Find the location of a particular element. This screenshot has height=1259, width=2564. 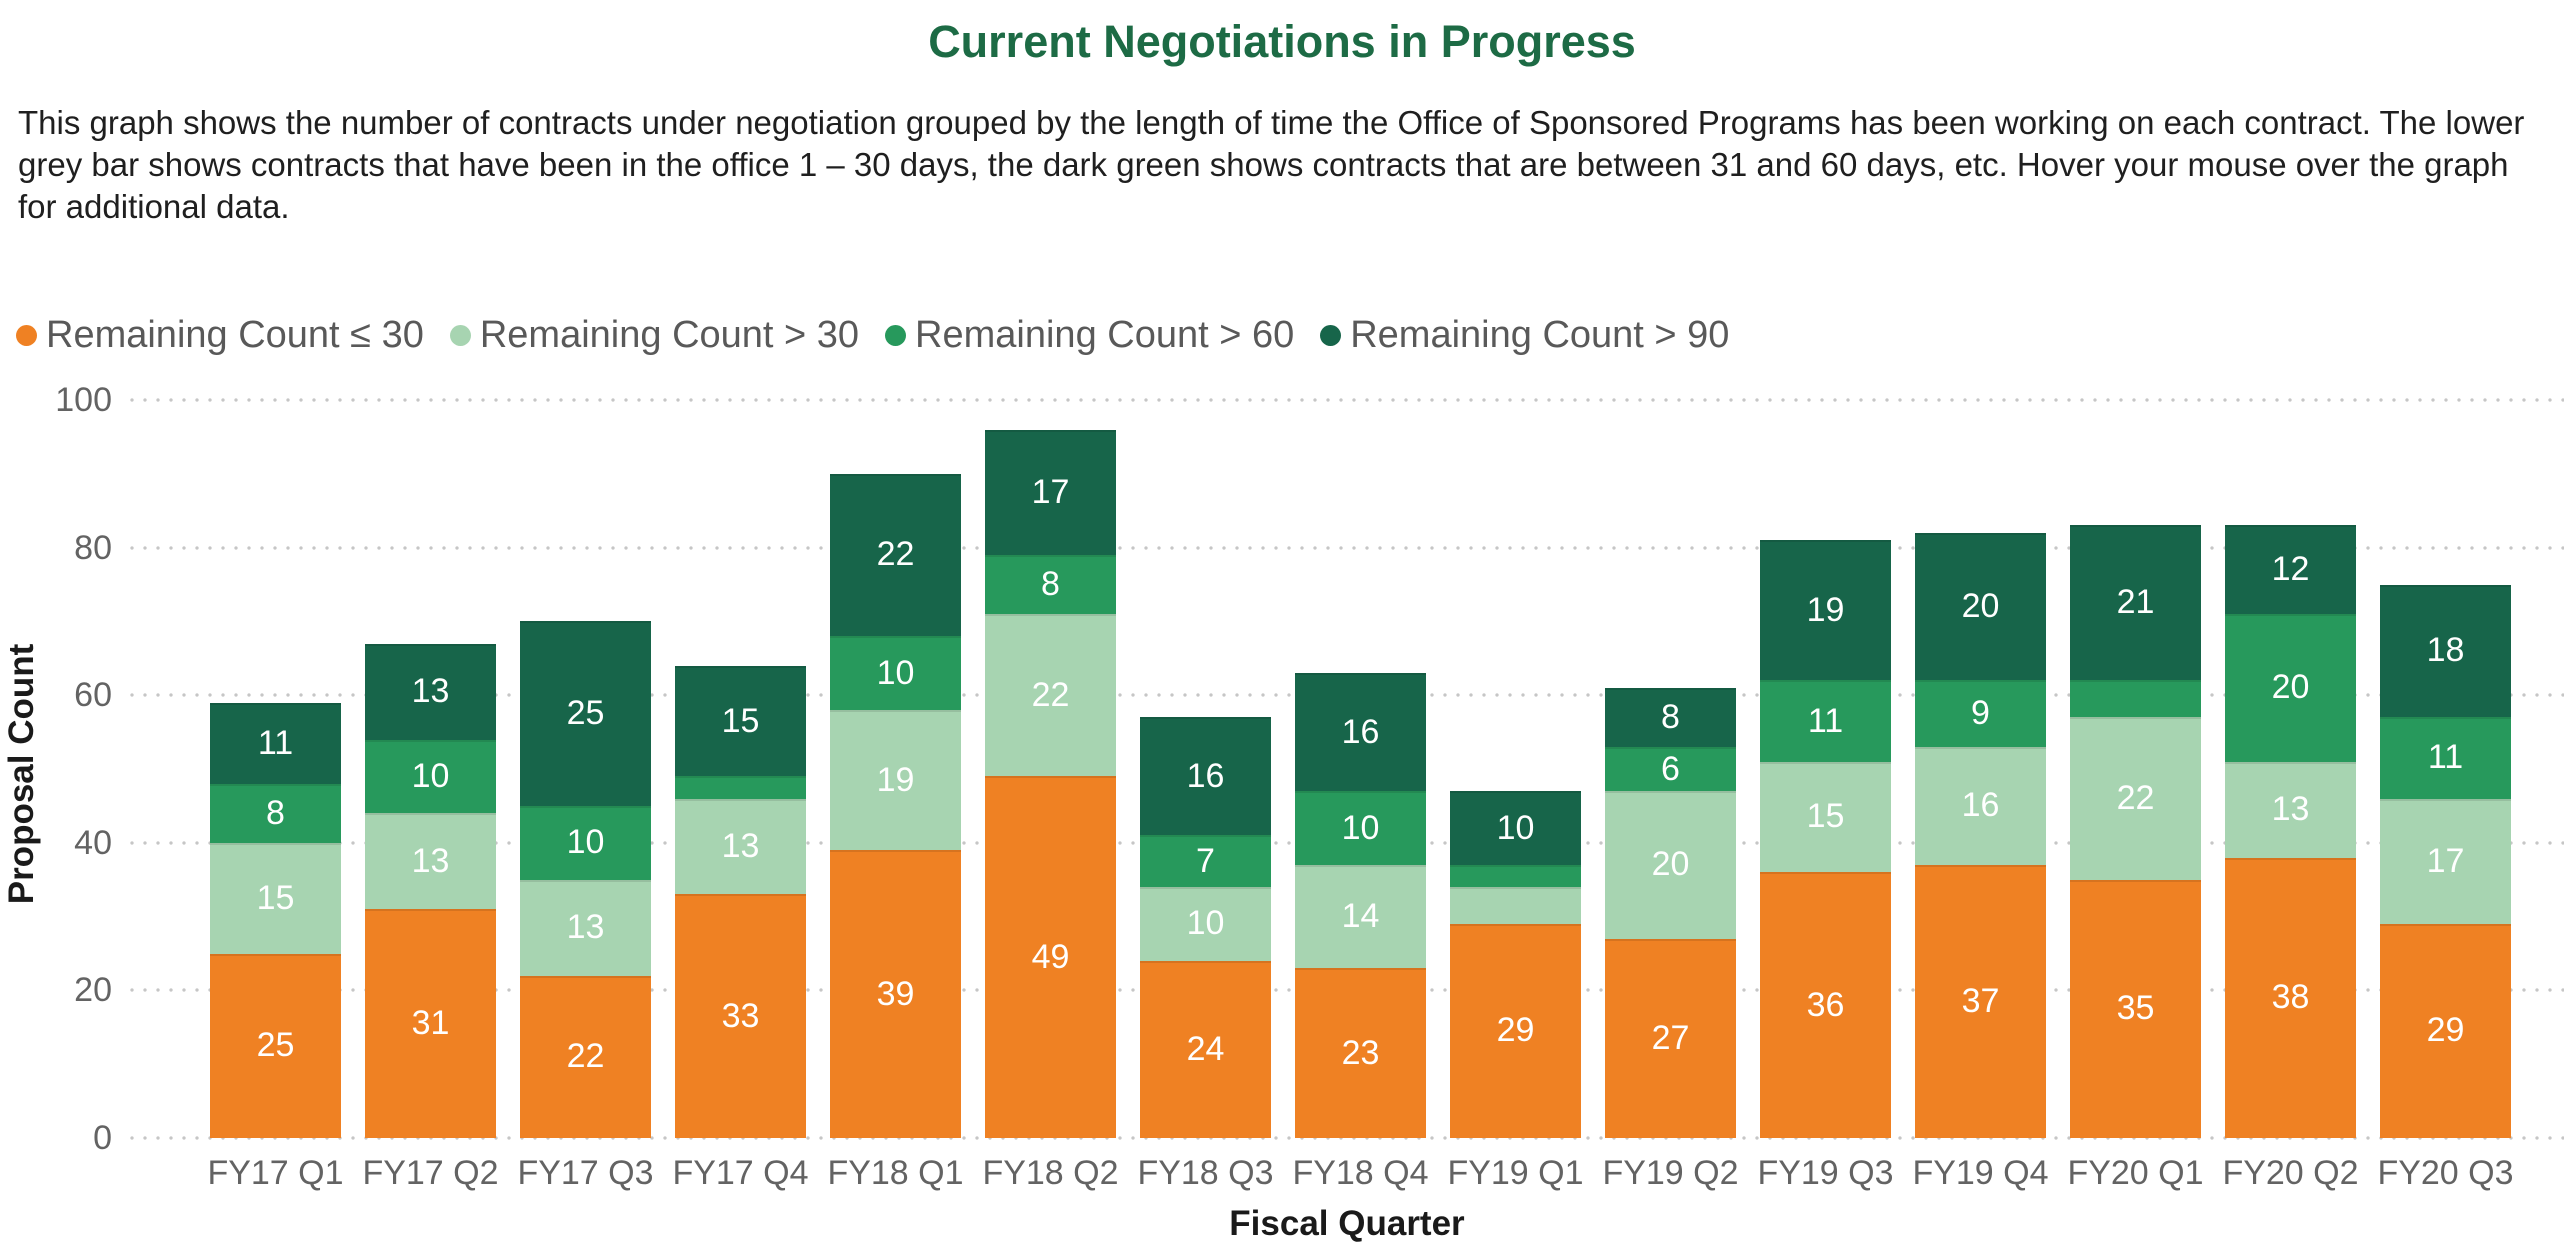

bar-segment-value: 24 is located at coordinates (1205, 1048).